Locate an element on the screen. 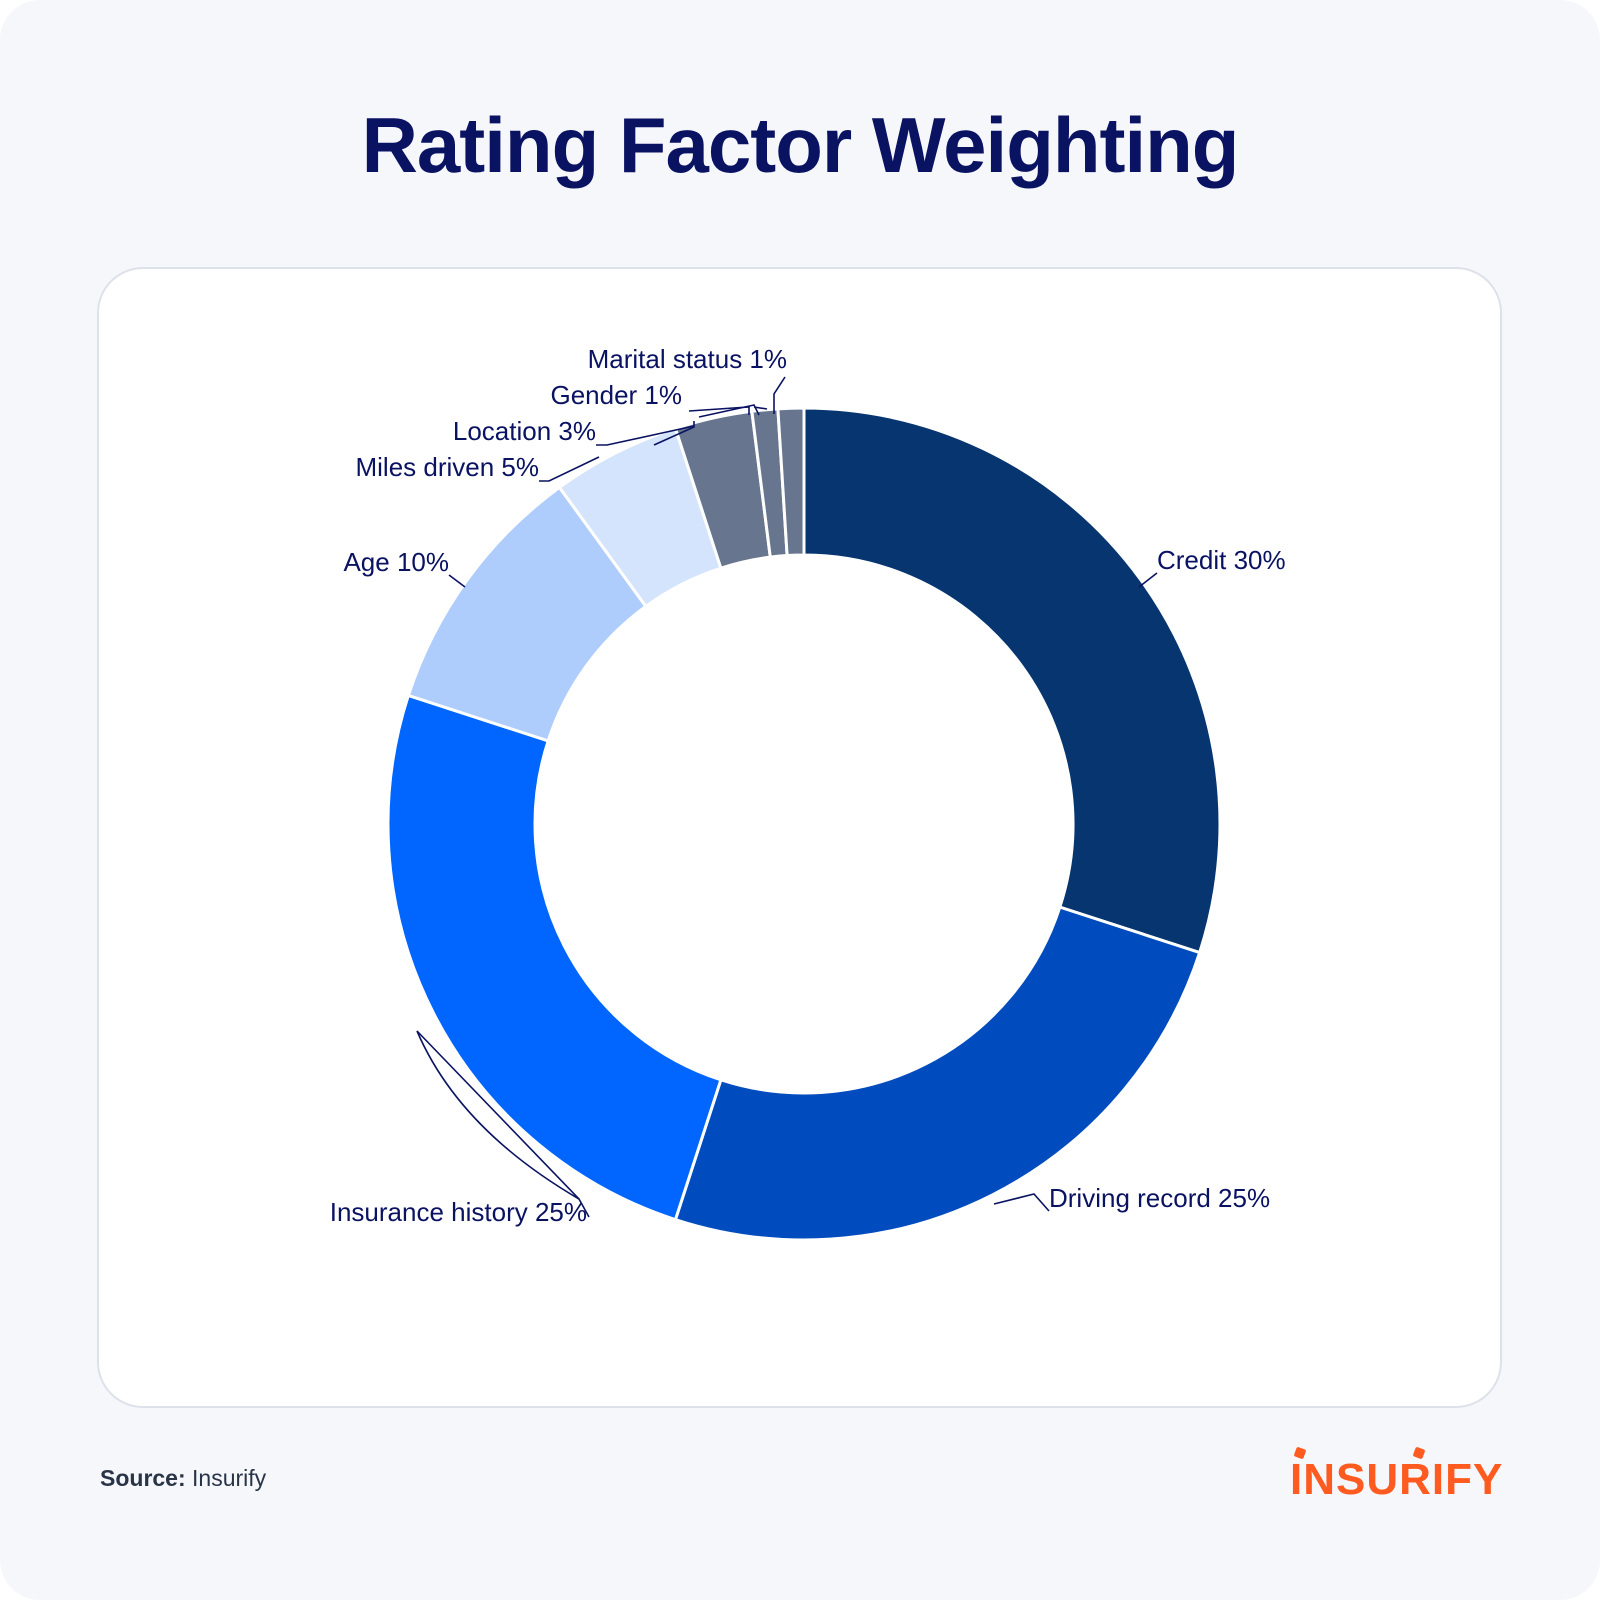 The image size is (1600, 1600). slice-label: Driving record 25% is located at coordinates (1159, 1198).